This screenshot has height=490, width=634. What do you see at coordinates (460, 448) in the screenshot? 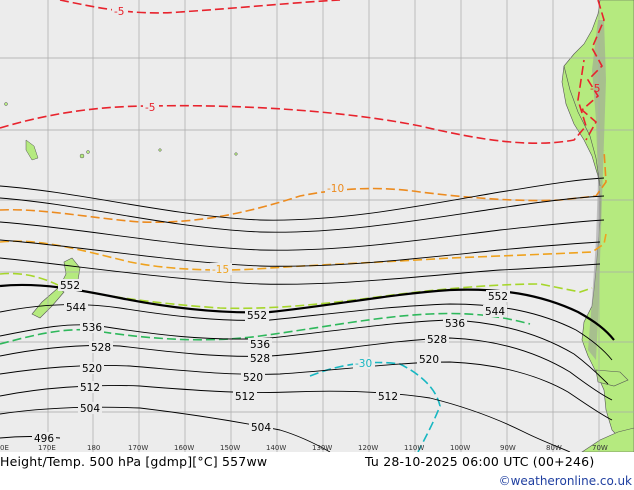
I see `lon-tick: 100W` at bounding box center [460, 448].